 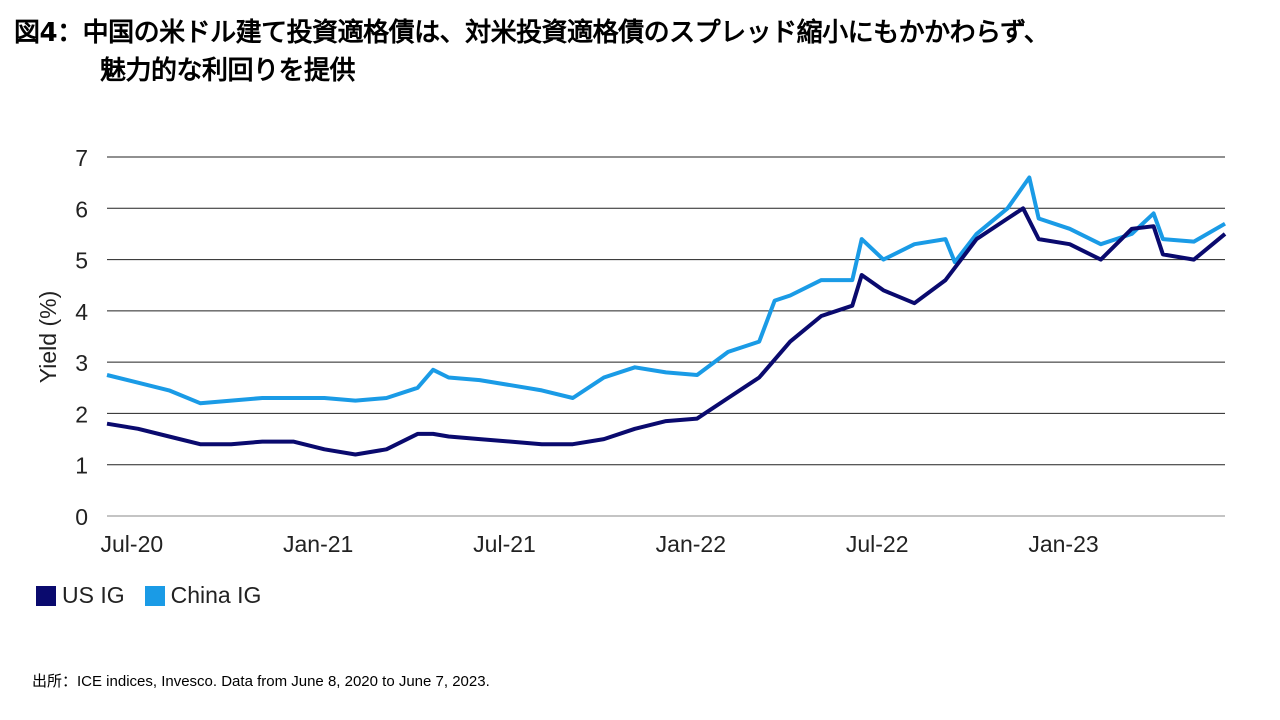 What do you see at coordinates (48, 337) in the screenshot?
I see `y-axis-label: Yield (%)` at bounding box center [48, 337].